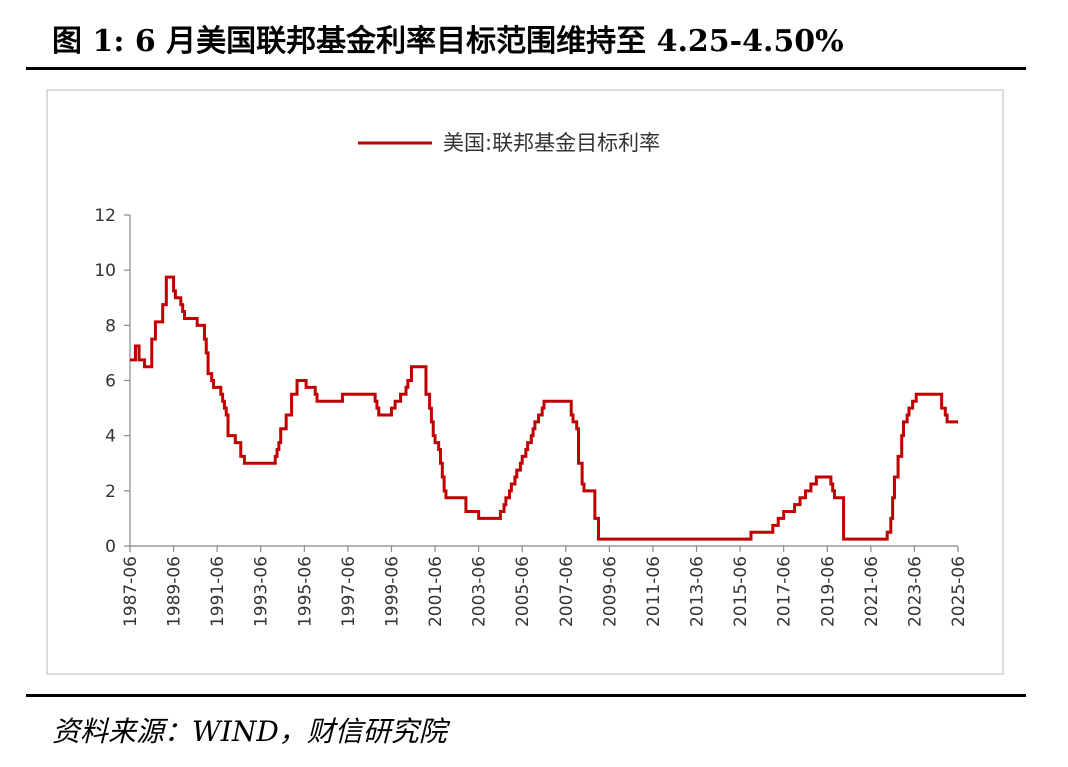 This screenshot has width=1068, height=767. What do you see at coordinates (110, 437) in the screenshot?
I see `y-tick-label: 4` at bounding box center [110, 437].